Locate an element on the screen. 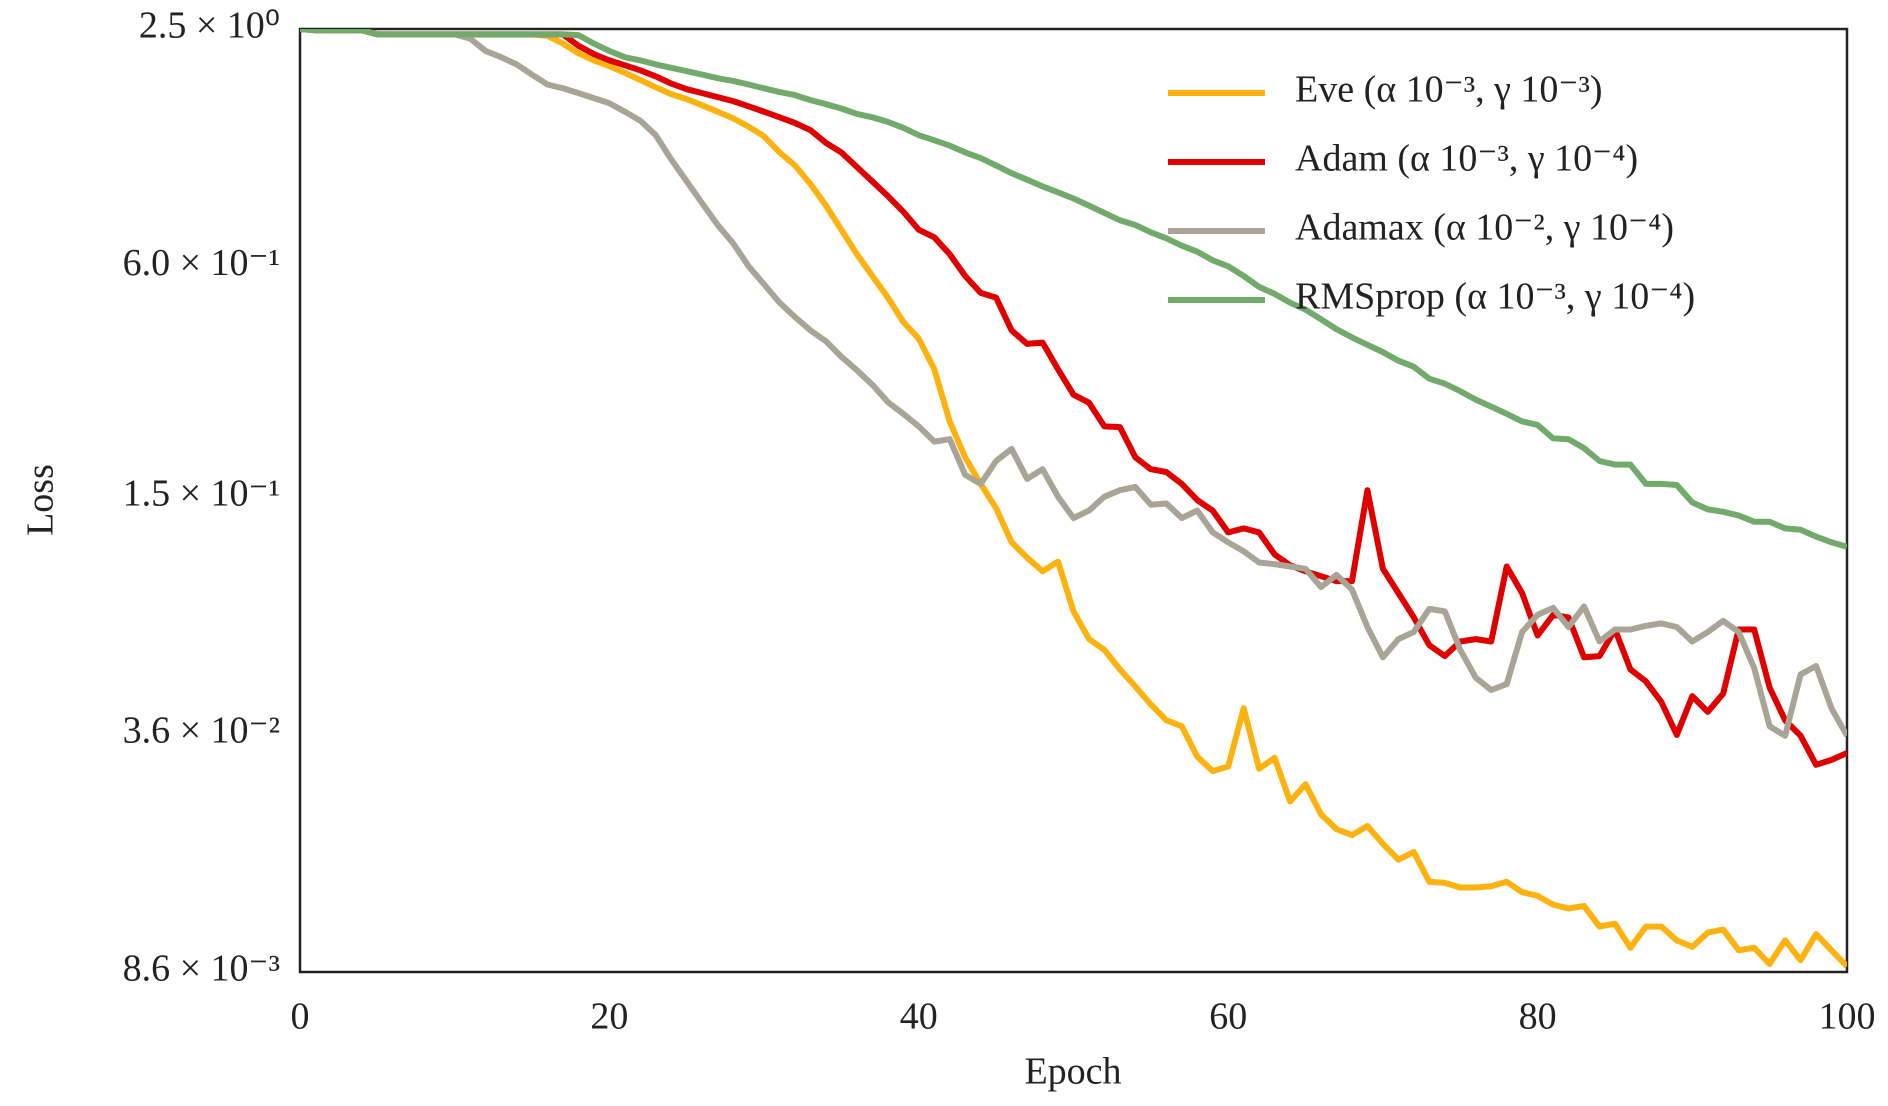  y-tick-label: 1.5 × 10⁻¹ is located at coordinates (201, 493).